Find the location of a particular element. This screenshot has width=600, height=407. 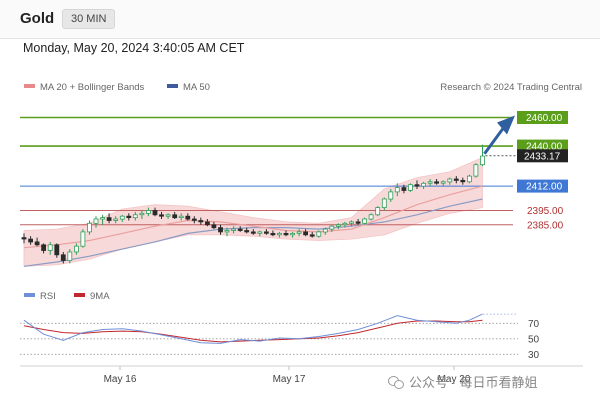

price-level-label-0: 2460.00 is located at coordinates (544, 118).